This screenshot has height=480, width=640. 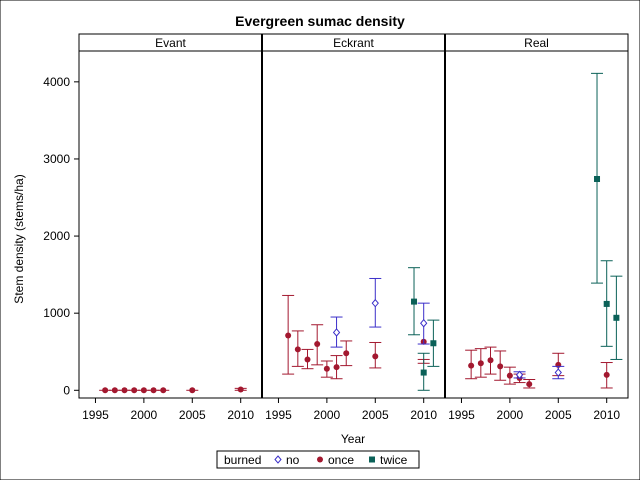 I want to click on legend-title: burned, so click(x=242, y=460).